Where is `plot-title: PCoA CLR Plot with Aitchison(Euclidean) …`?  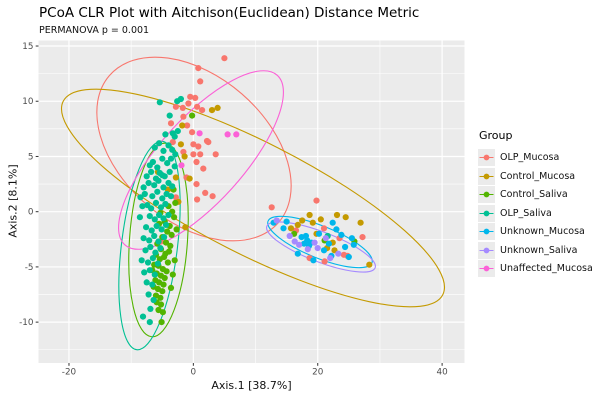 plot-title: PCoA CLR Plot with Aitchison(Euclidean) … is located at coordinates (229, 13).